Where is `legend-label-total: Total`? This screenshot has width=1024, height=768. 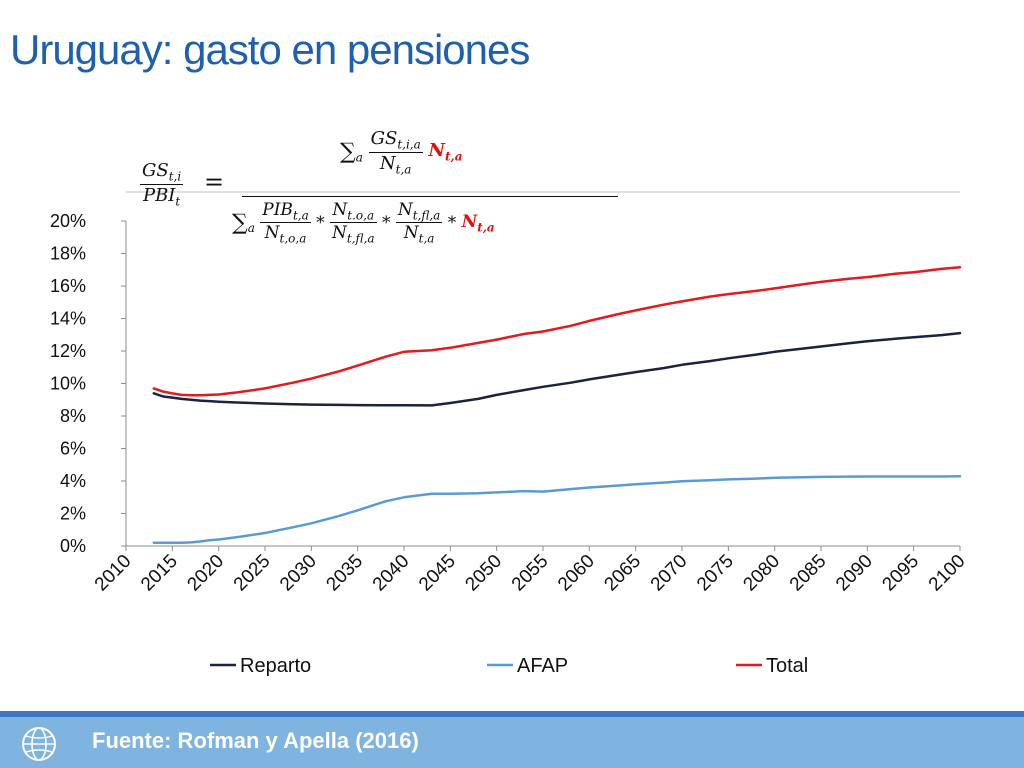 legend-label-total: Total is located at coordinates (787, 666).